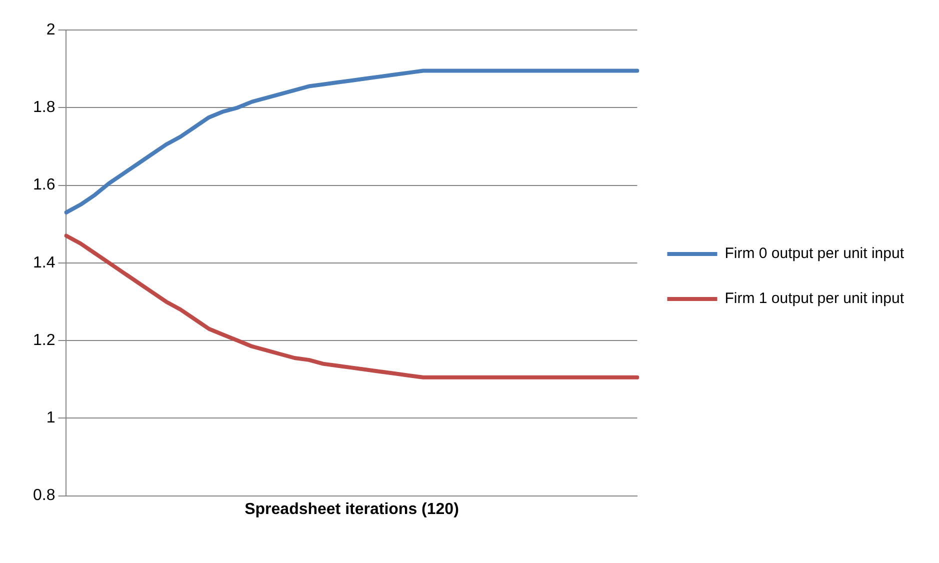 The height and width of the screenshot is (563, 939). Describe the element at coordinates (51, 418) in the screenshot. I see `y-tick-label: 1` at that location.